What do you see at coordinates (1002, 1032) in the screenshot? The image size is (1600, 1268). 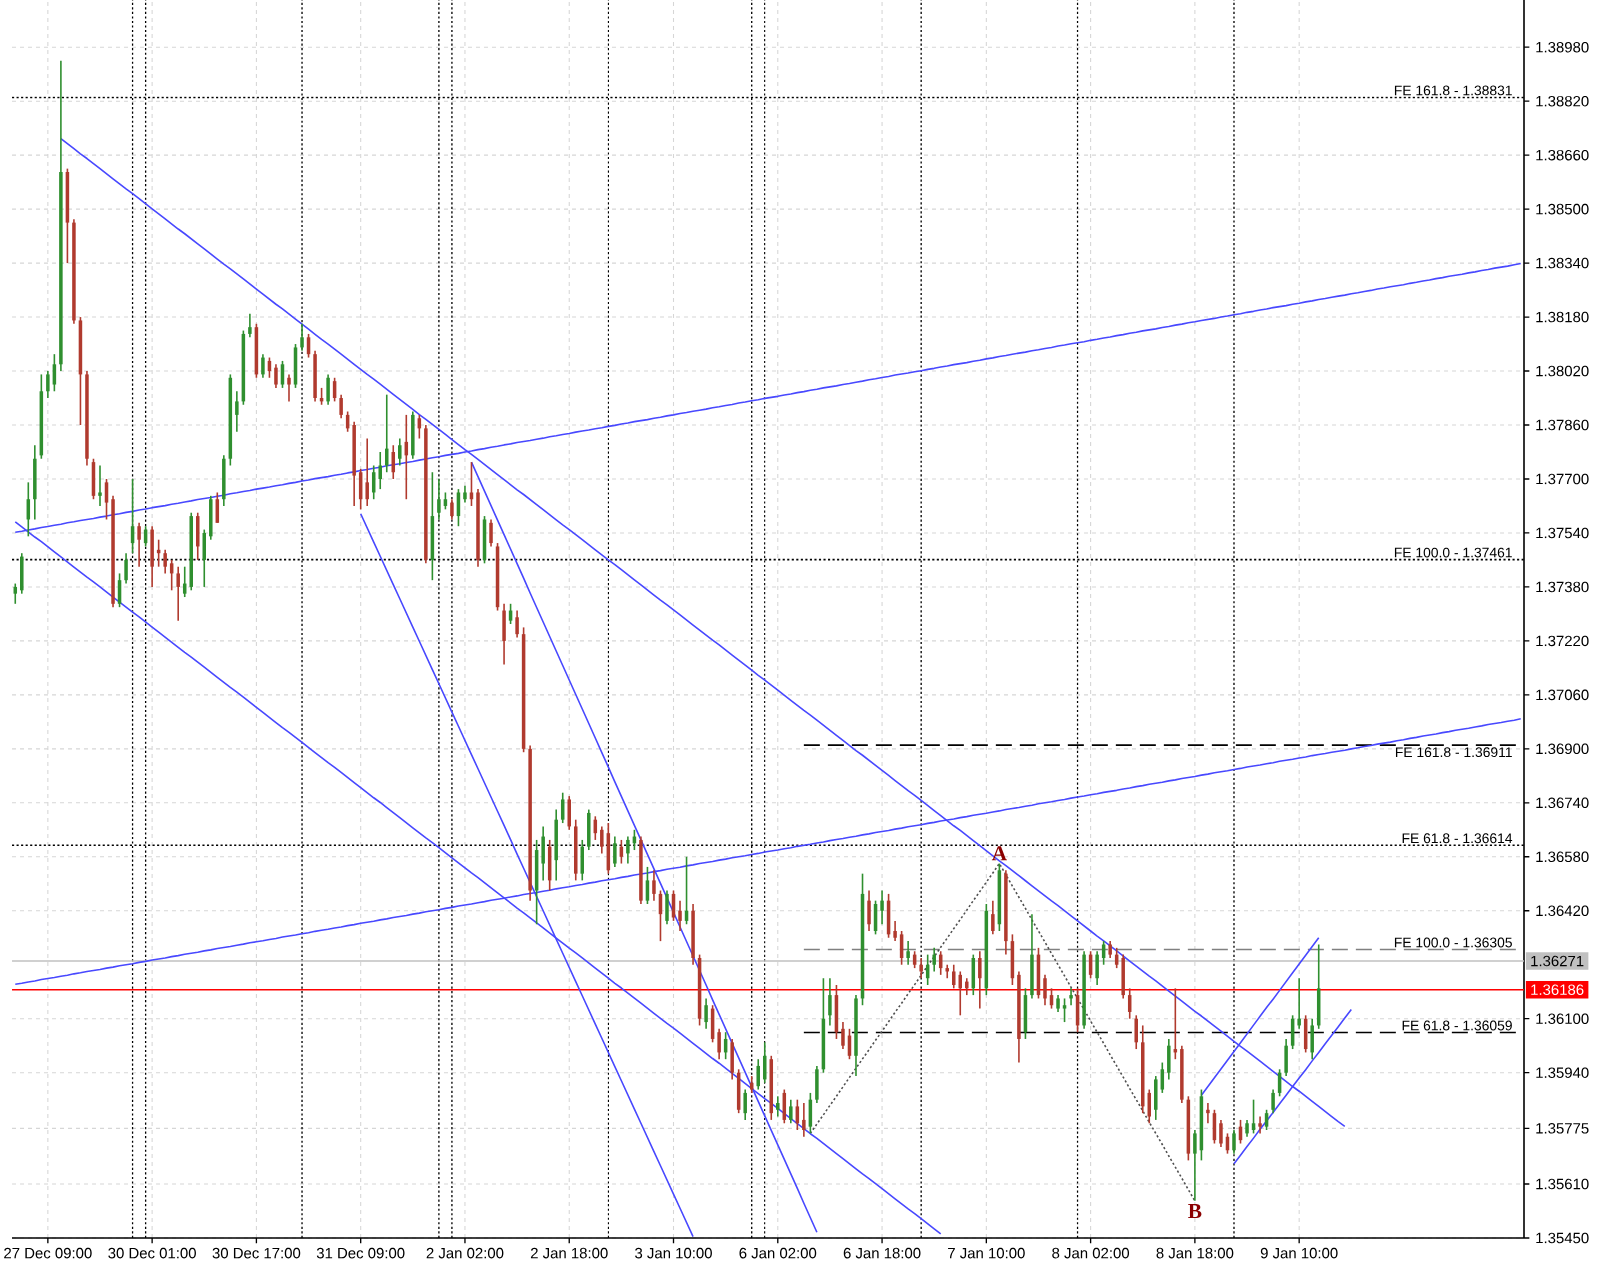 I see `line-series` at bounding box center [1002, 1032].